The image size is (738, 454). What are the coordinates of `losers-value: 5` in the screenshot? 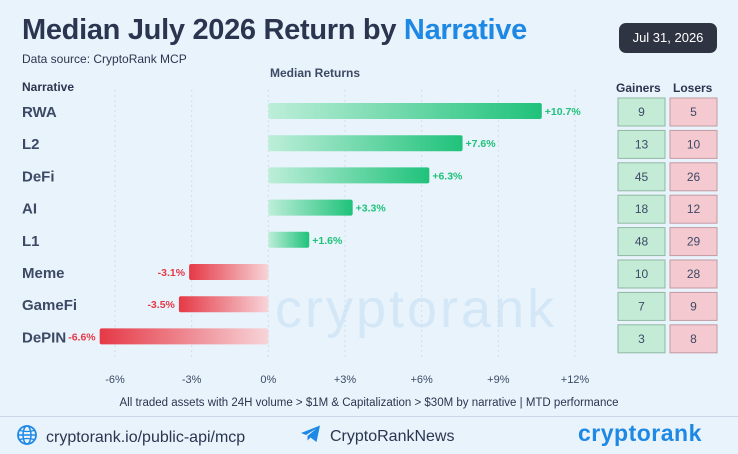 It's located at (693, 112).